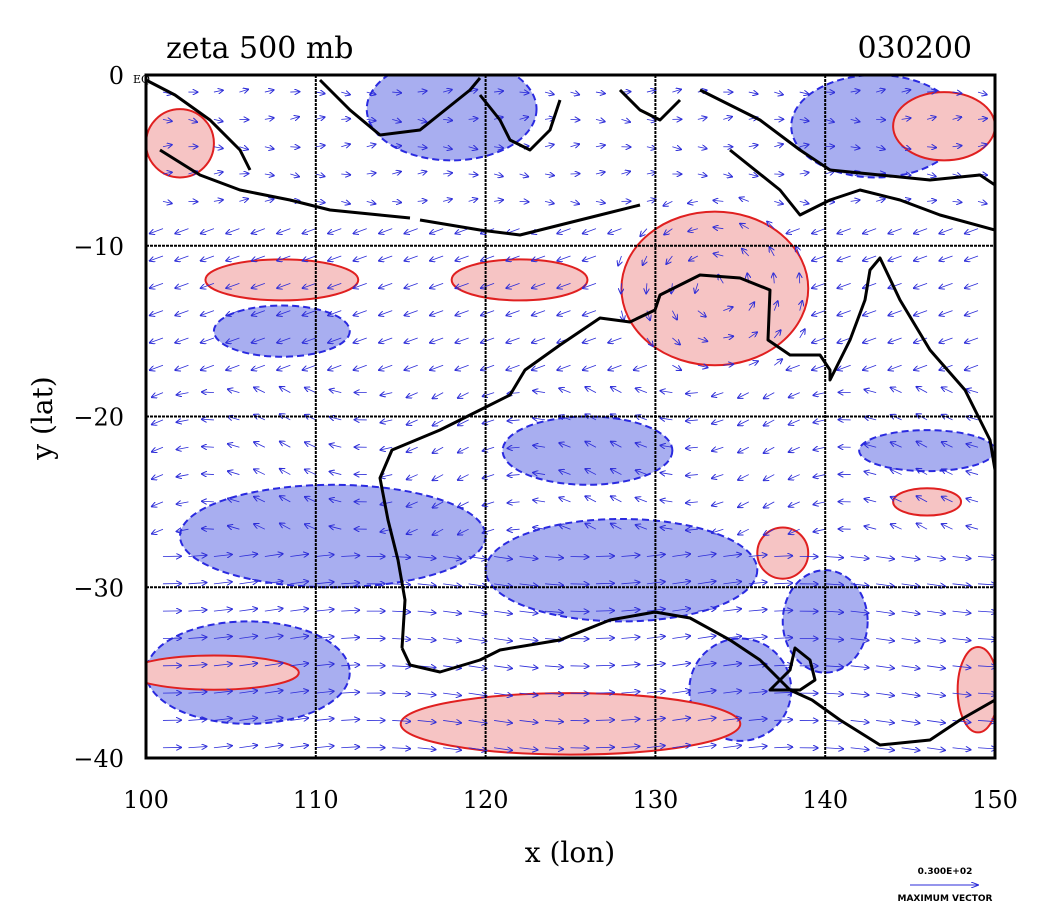  Describe the element at coordinates (199, 124) in the screenshot. I see `sumatra-coast` at that location.